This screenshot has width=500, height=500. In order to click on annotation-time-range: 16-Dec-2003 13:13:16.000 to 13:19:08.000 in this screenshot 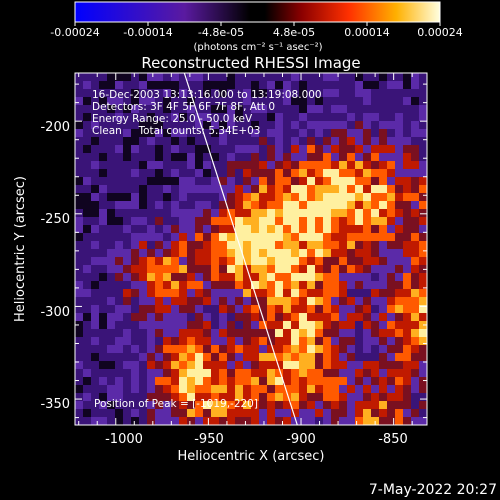, I will do `click(207, 95)`.